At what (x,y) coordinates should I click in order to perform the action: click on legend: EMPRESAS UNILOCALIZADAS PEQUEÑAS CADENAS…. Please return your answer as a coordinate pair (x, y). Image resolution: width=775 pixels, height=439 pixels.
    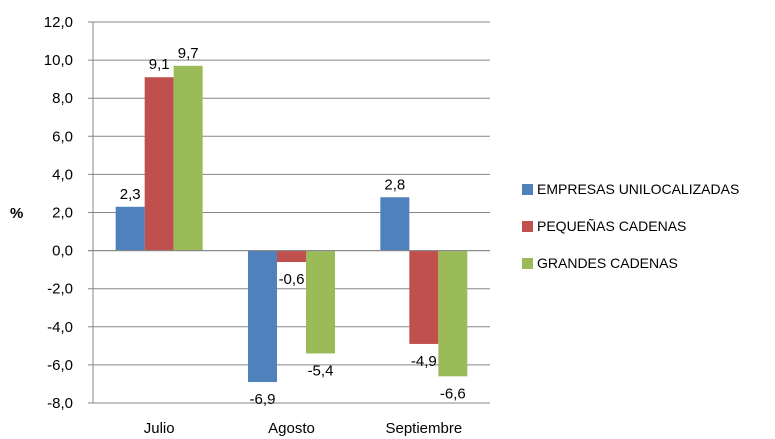
    Looking at the image, I should click on (630, 235).